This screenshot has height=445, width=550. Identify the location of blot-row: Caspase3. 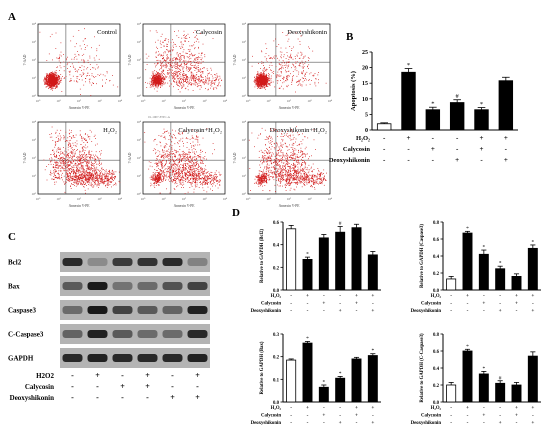
(109, 310).